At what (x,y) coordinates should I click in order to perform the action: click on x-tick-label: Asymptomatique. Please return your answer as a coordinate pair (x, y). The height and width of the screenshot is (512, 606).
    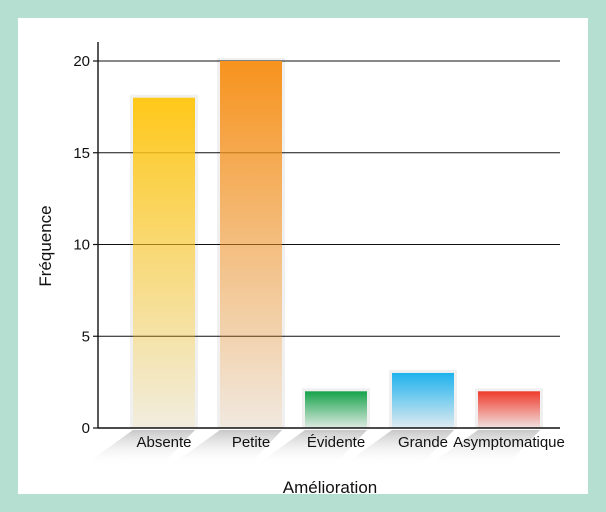
    Looking at the image, I should click on (509, 442).